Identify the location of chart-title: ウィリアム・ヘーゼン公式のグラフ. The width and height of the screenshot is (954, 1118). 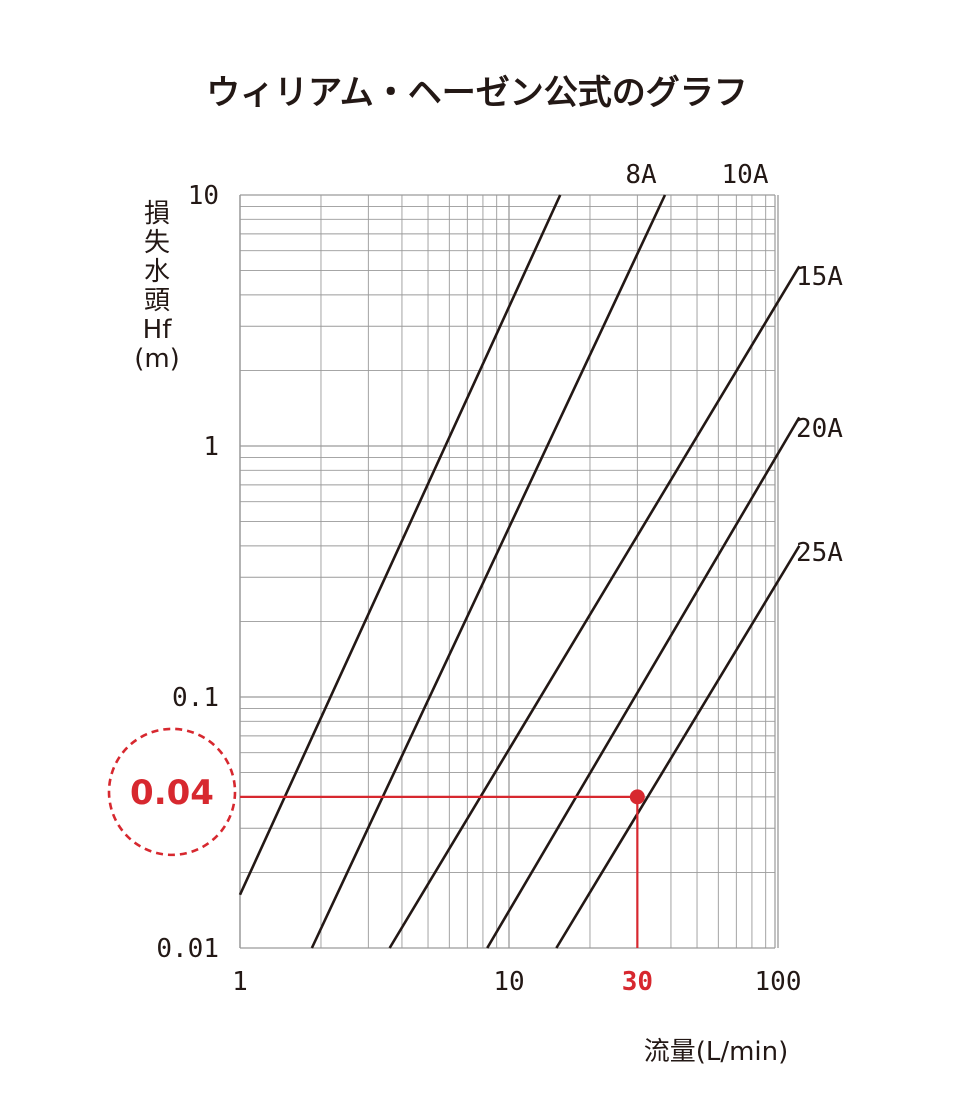
(477, 93).